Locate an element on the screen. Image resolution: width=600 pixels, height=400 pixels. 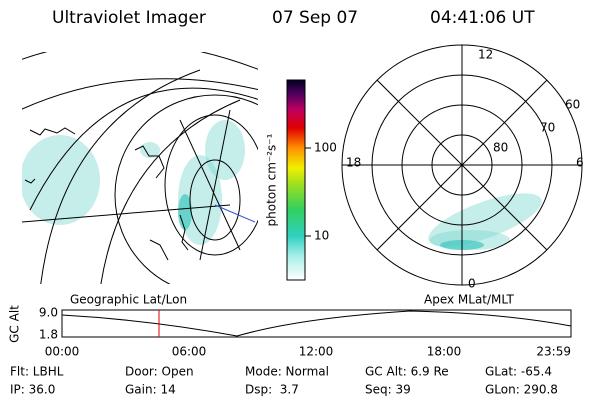
time: 04:41:06 UT is located at coordinates (482, 18).